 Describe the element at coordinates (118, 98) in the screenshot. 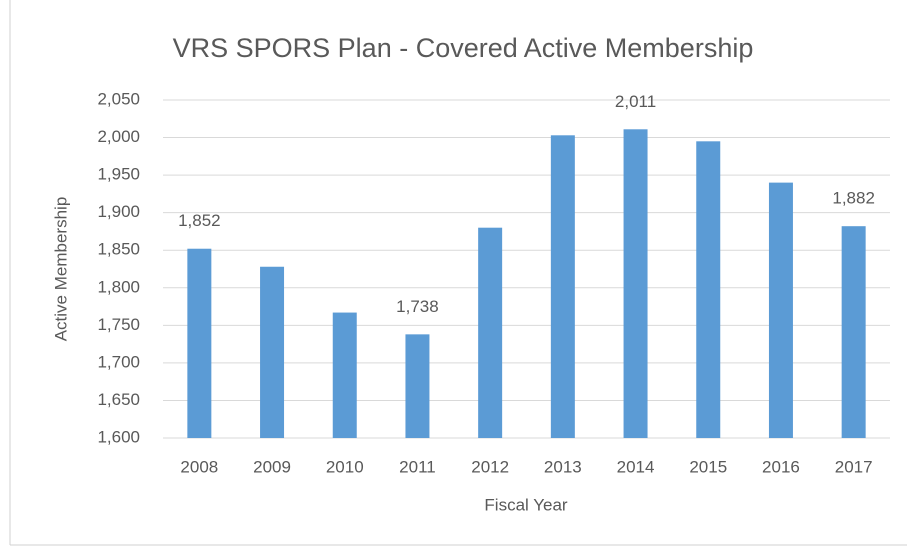

I see `y-tick-label: 2,050` at that location.